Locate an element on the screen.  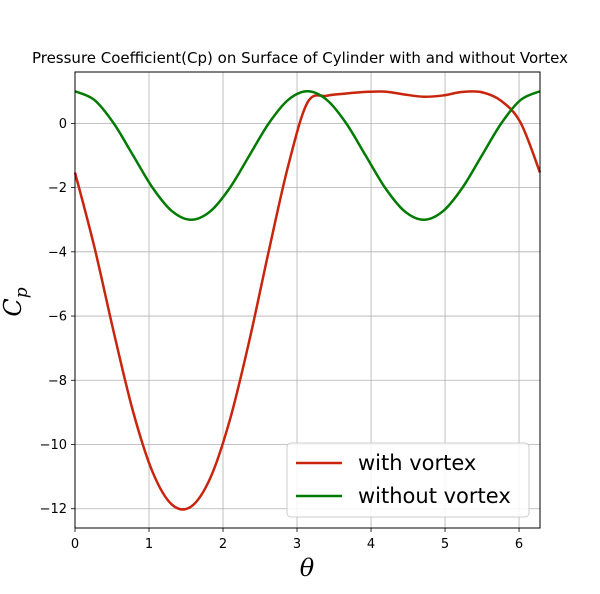
y-tick-label: −12 is located at coordinates (53, 509).